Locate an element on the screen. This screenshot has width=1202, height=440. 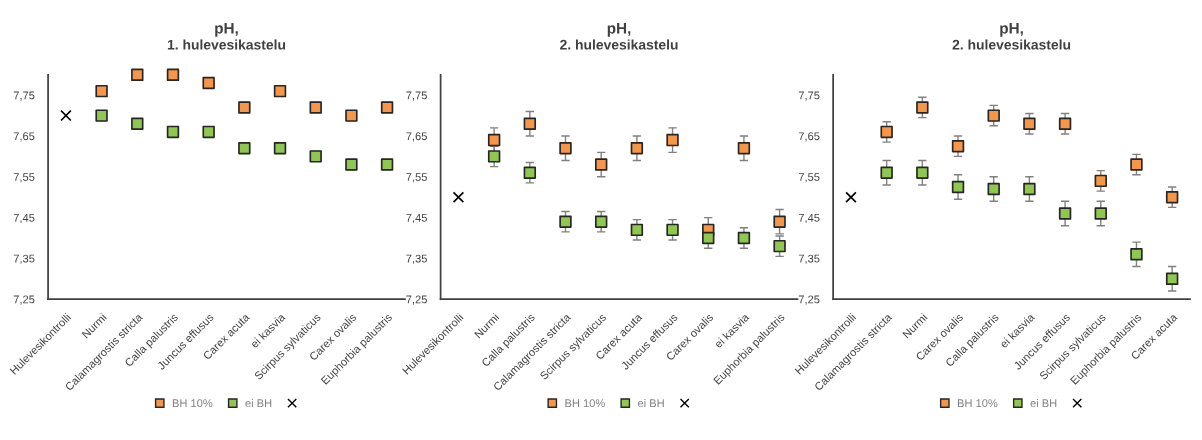
chart-subtitle: 1. hulevesikastelu is located at coordinates (226, 44).